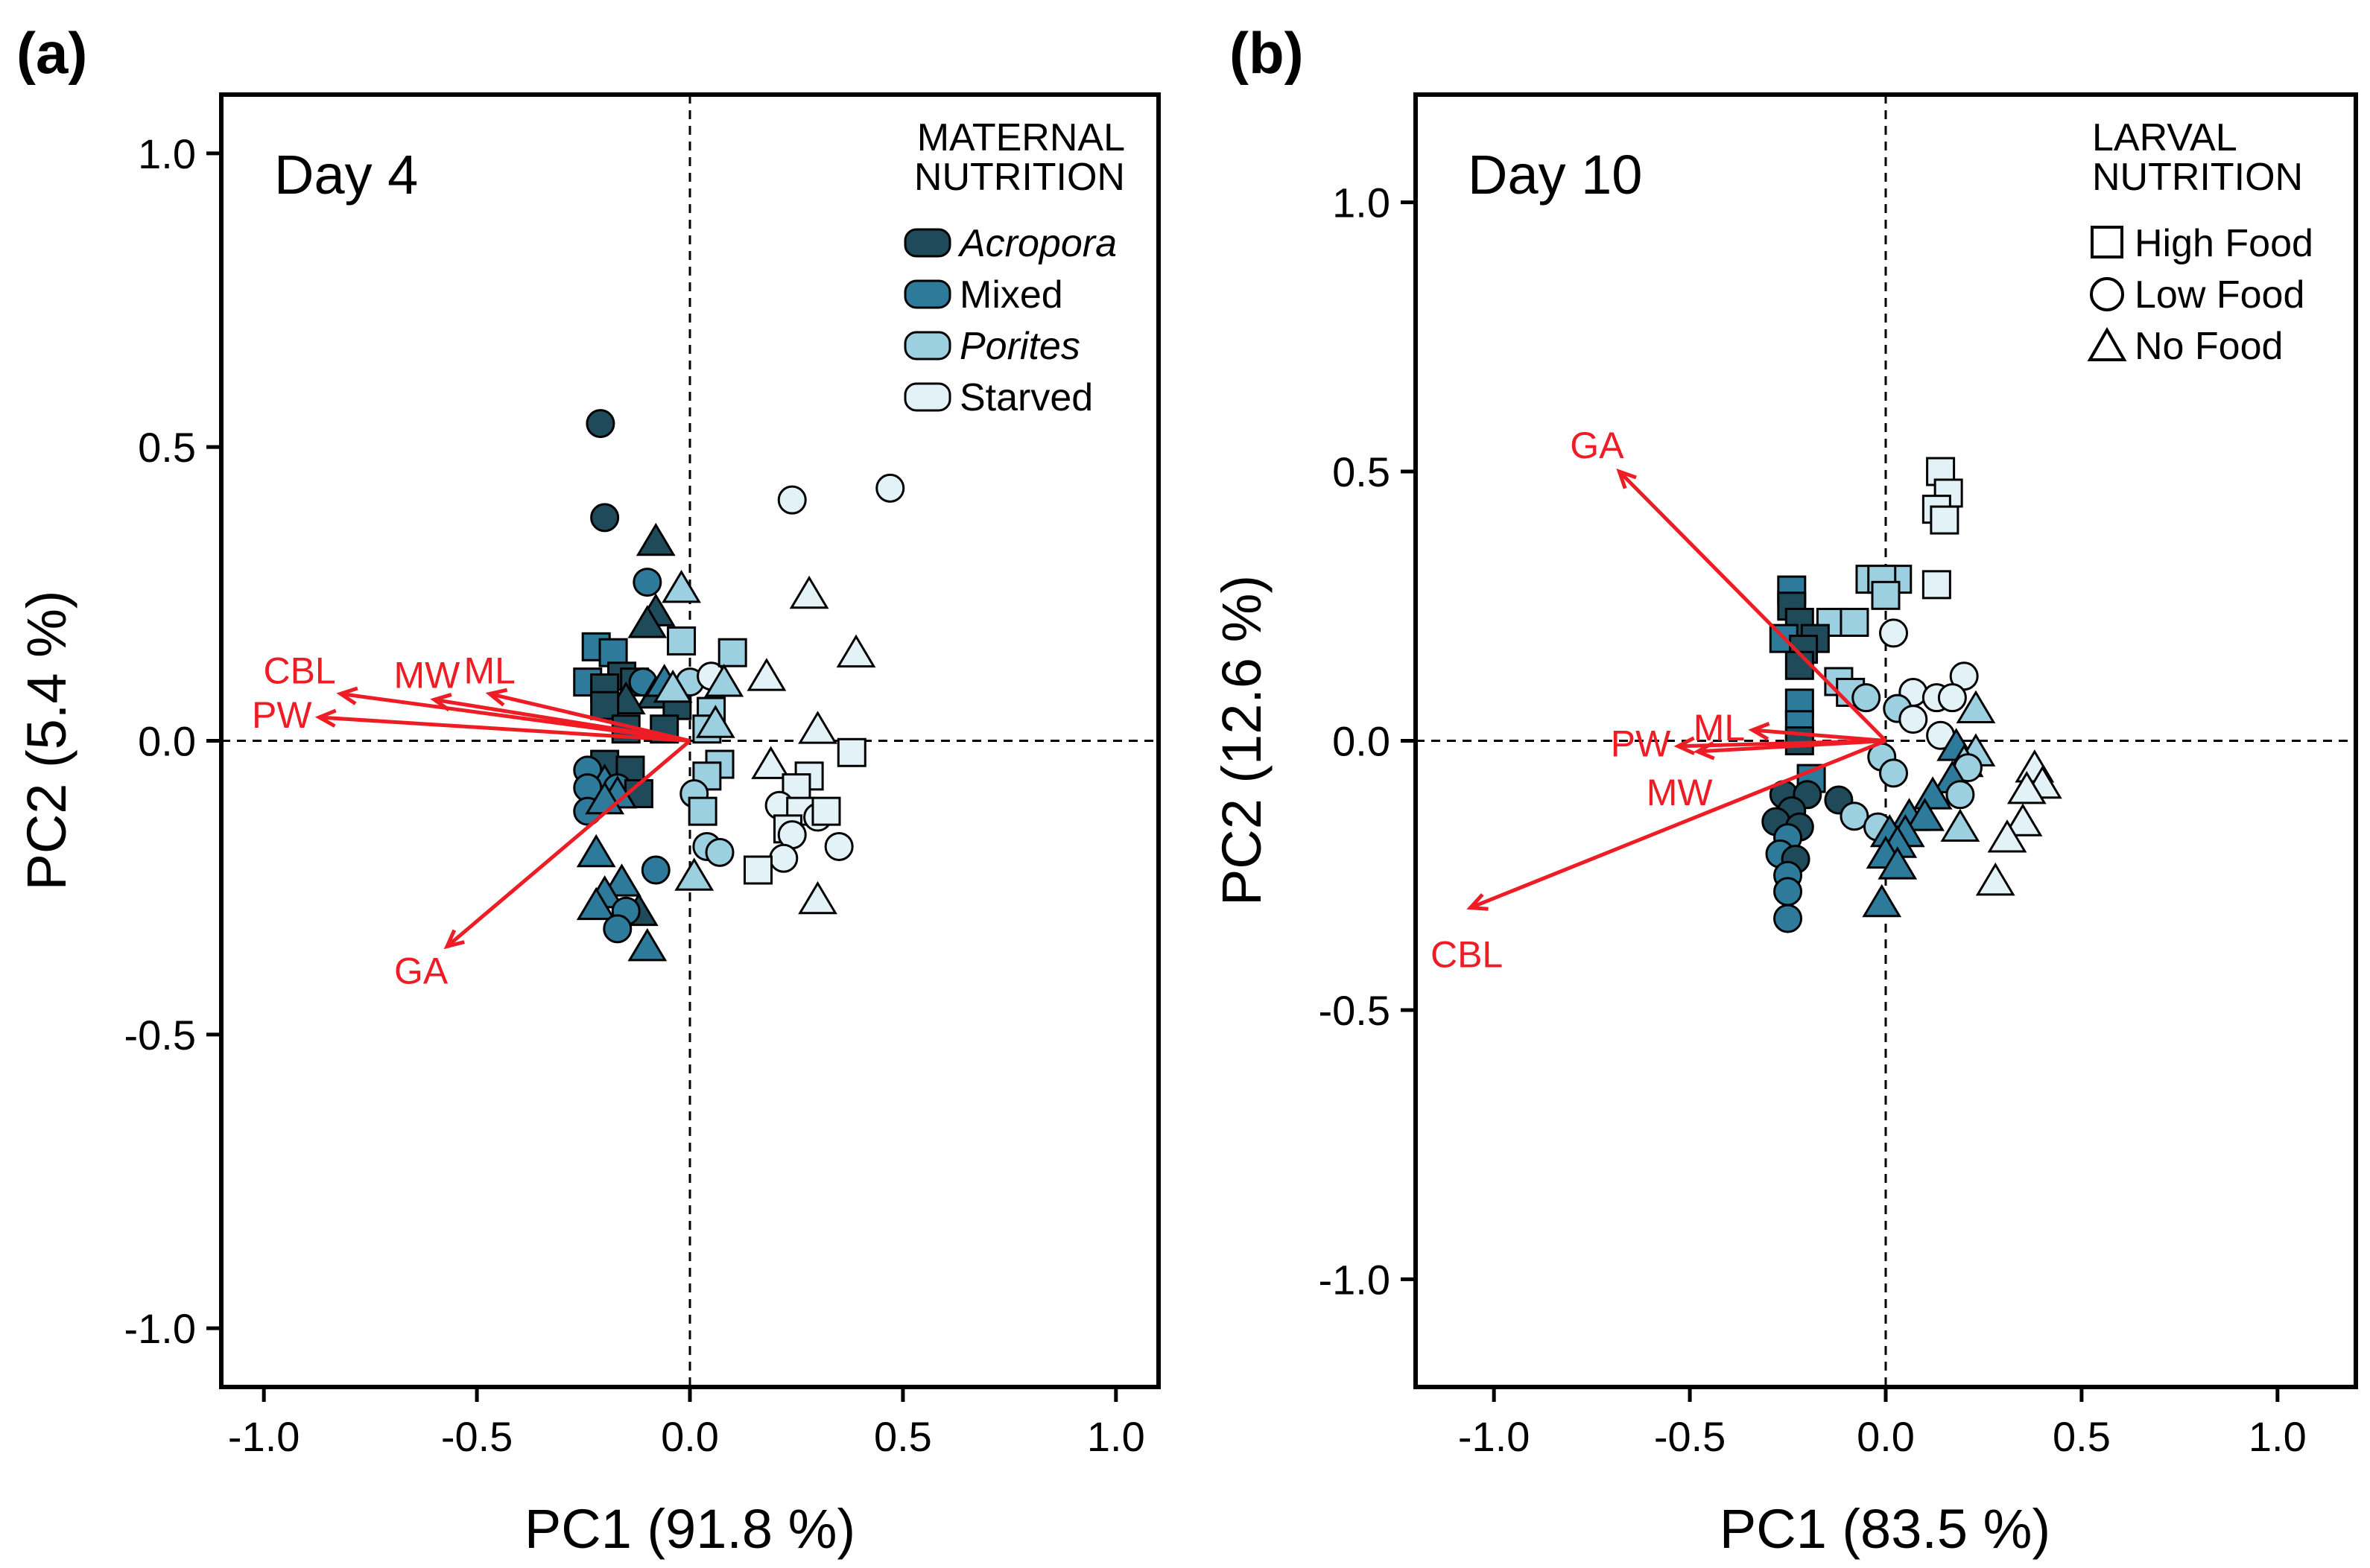 The height and width of the screenshot is (1568, 2370). What do you see at coordinates (1021, 138) in the screenshot?
I see `legend-a-title-line-1: MATERNAL` at bounding box center [1021, 138].